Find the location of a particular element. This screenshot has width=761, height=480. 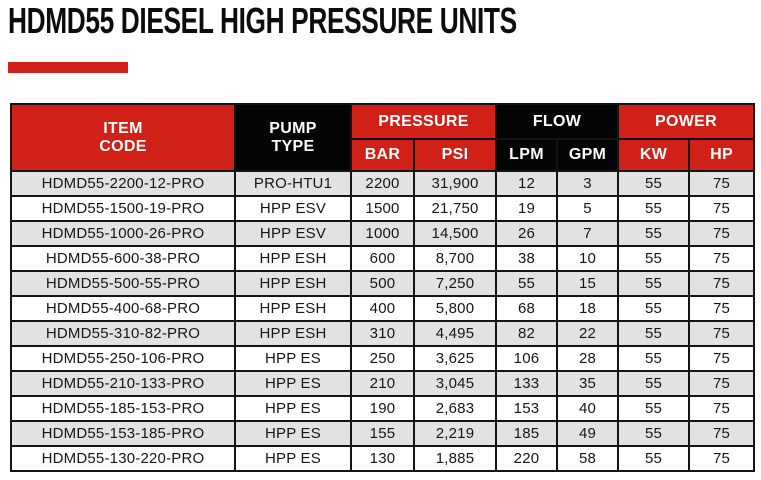

header-item-code: ITEM CODE is located at coordinates (123, 137).